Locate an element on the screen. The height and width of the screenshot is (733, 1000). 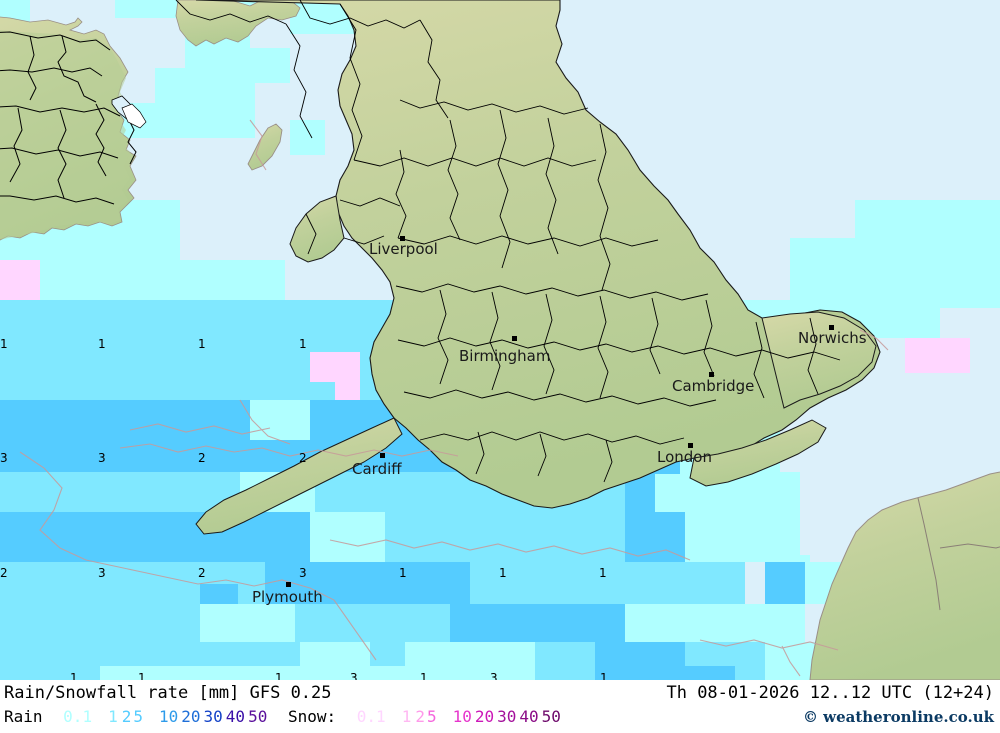
model-run-timestamp: Th 08-01-2026 12..12 UTC (12+24) is located at coordinates (830, 693).